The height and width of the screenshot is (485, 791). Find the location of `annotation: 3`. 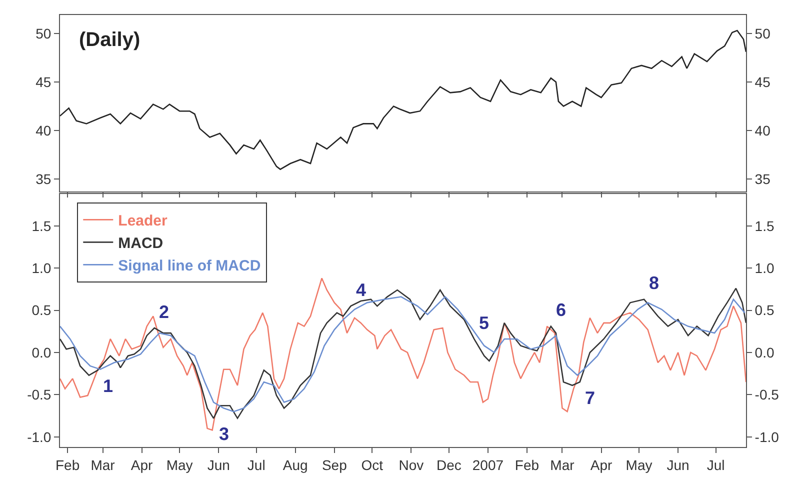

annotation: 3 is located at coordinates (224, 434).